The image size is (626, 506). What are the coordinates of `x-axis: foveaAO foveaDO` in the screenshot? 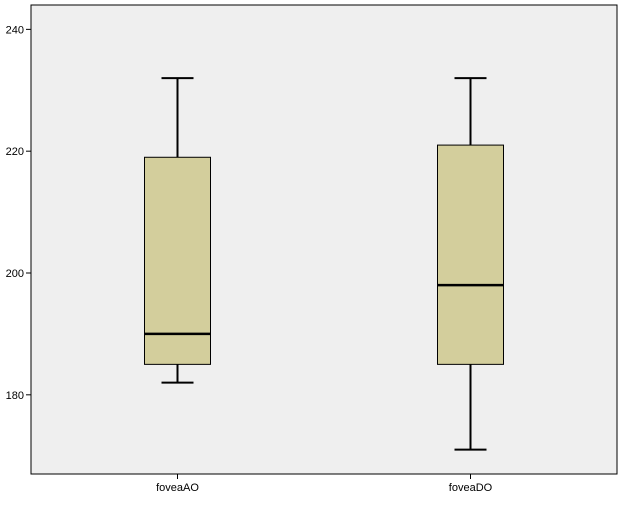 It's located at (324, 484).